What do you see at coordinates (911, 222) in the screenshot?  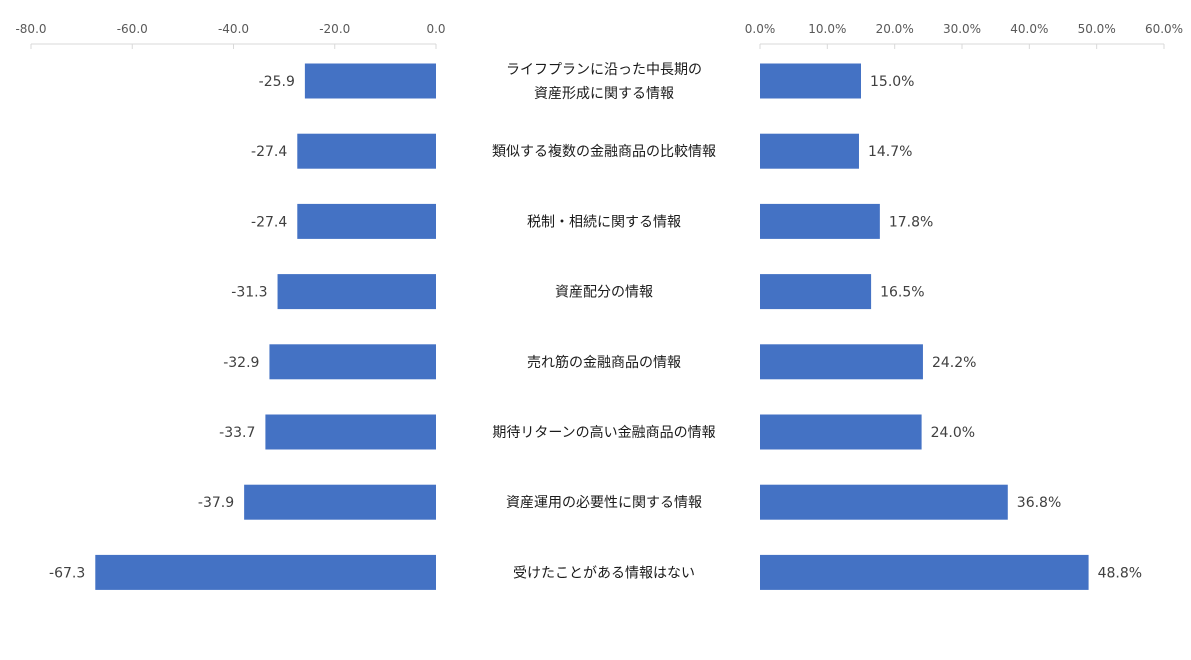 I see `right-data-label: 17.8%` at bounding box center [911, 222].